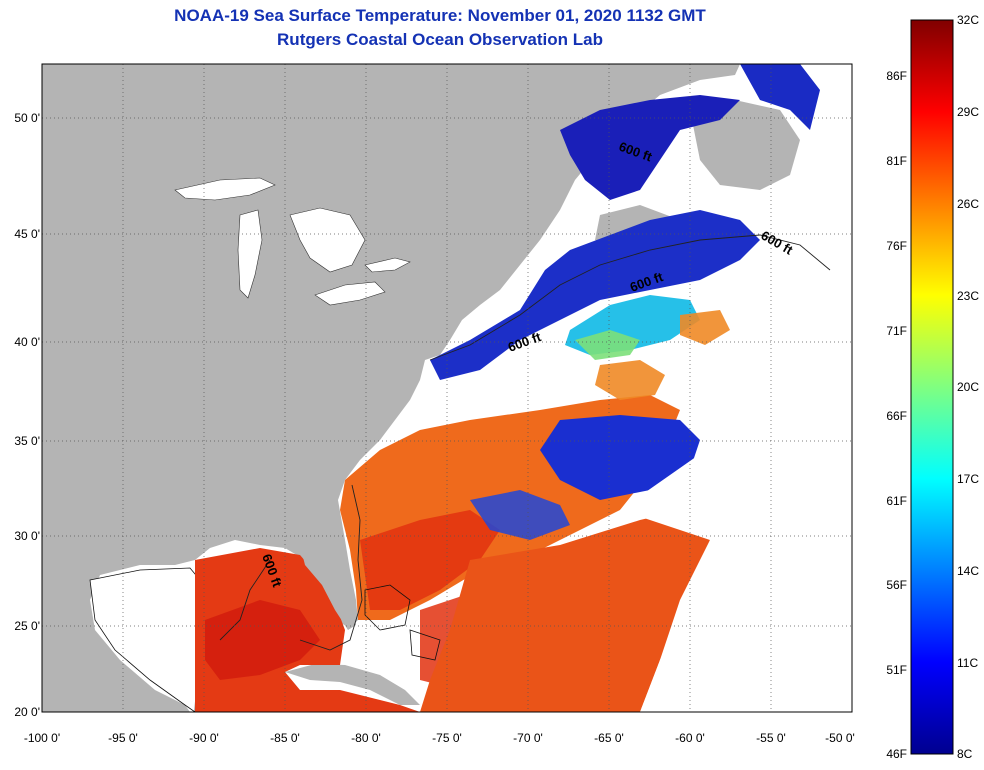  What do you see at coordinates (896, 754) in the screenshot?
I see `cb-f-label: 46F` at bounding box center [896, 754].